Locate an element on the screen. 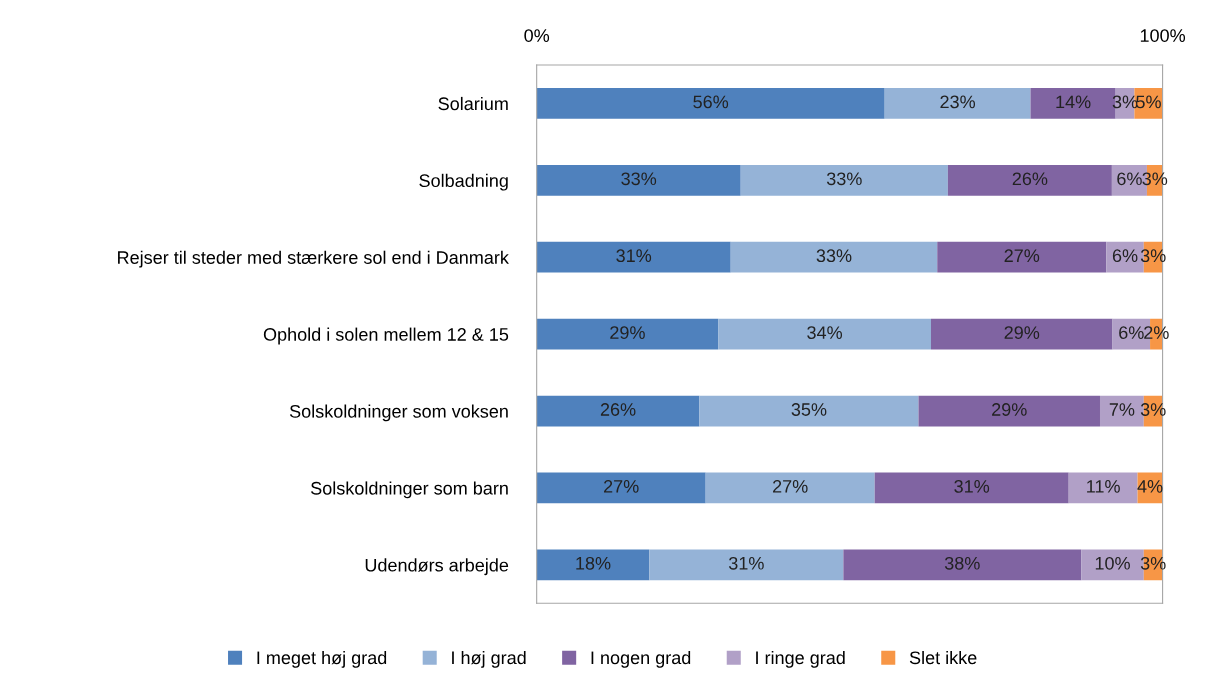 The image size is (1206, 684). legend-label: I ringe grad is located at coordinates (800, 659).